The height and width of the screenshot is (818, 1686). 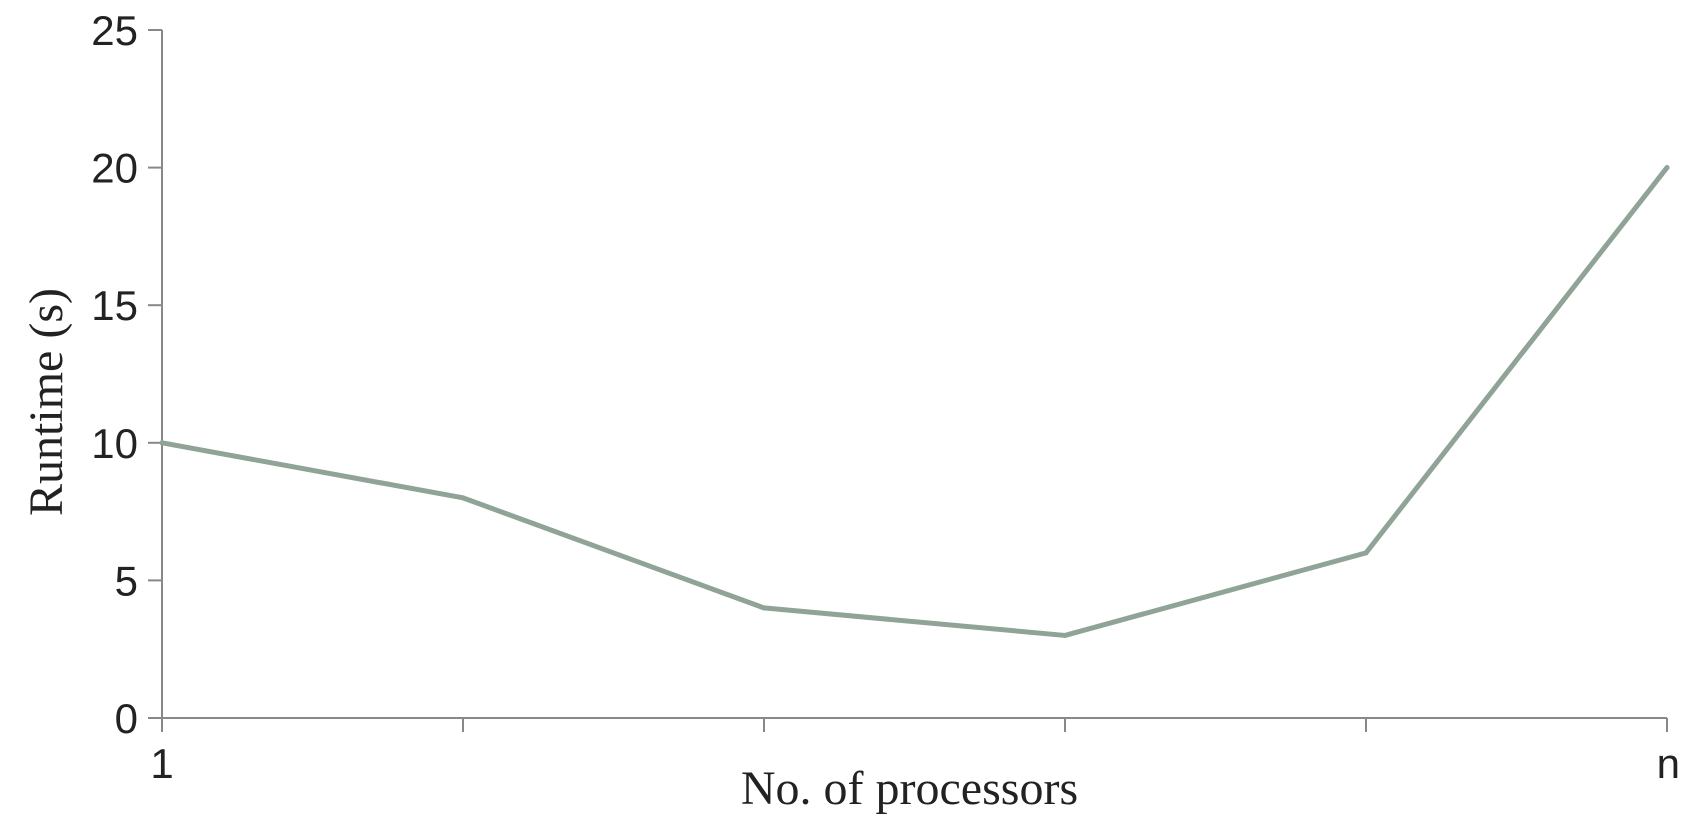 What do you see at coordinates (126, 580) in the screenshot?
I see `y-tick-label: 5` at bounding box center [126, 580].